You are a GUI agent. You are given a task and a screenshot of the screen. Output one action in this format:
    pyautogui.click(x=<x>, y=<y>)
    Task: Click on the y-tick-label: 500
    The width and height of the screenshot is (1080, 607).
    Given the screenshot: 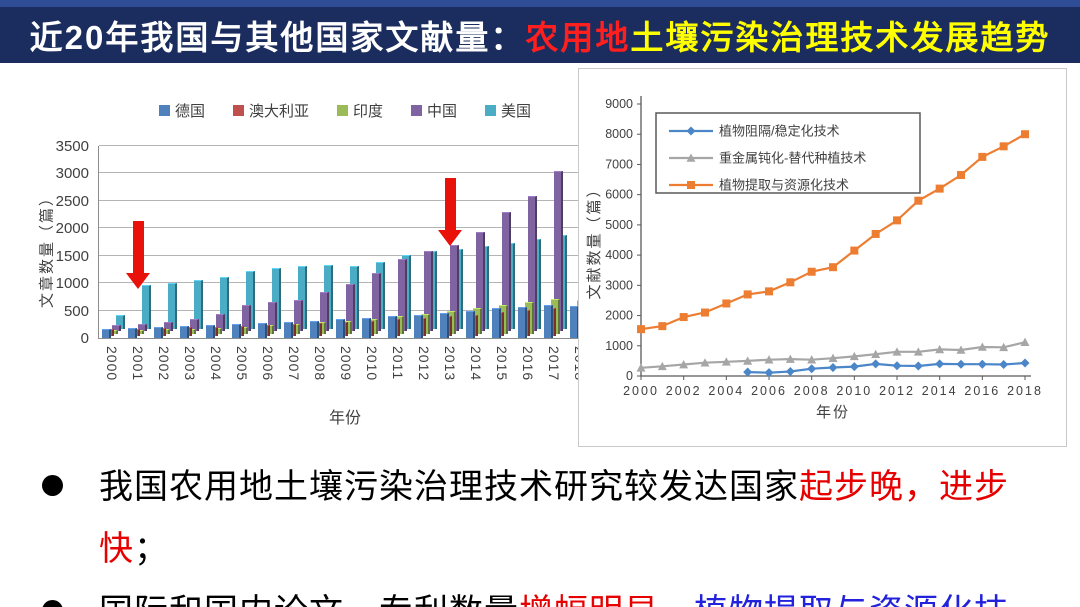 What is the action you would take?
    pyautogui.click(x=76, y=311)
    